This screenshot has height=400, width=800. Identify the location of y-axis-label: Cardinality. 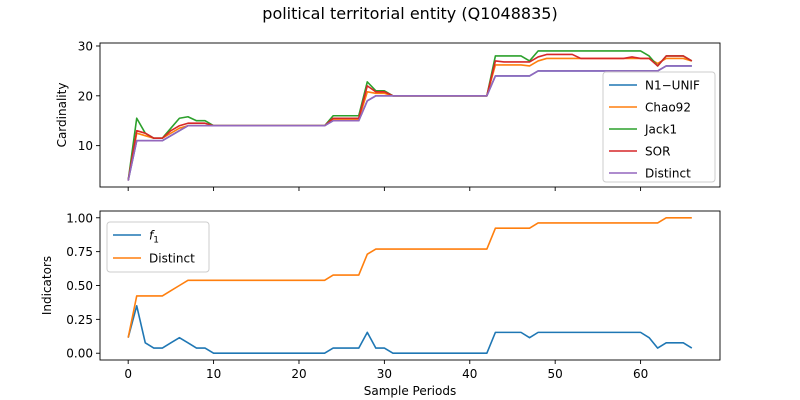
(62, 115).